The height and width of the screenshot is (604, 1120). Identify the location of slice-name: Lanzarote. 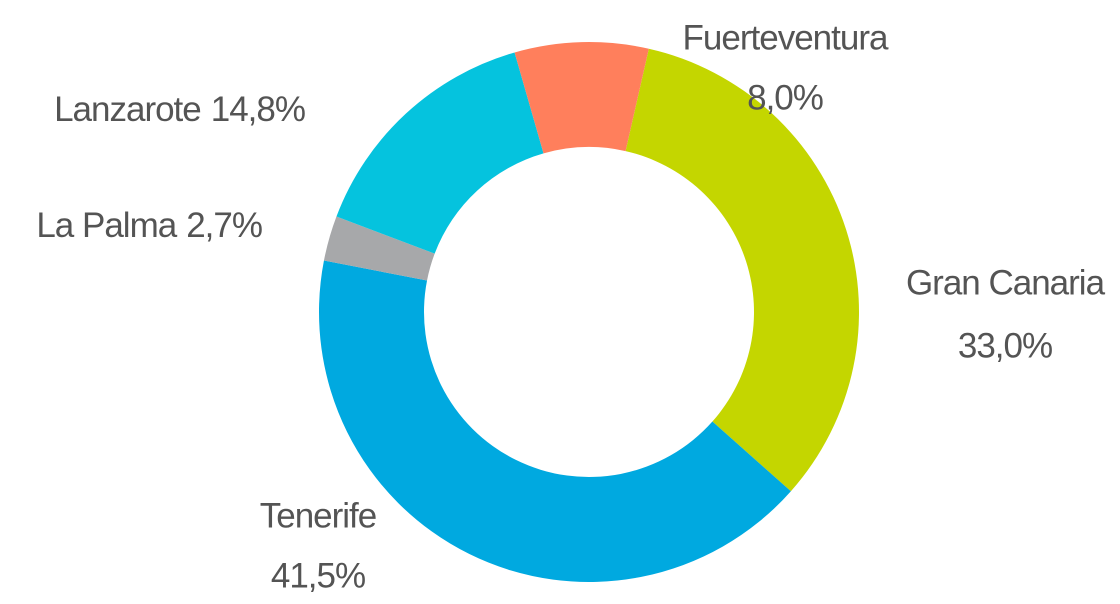
(127, 109).